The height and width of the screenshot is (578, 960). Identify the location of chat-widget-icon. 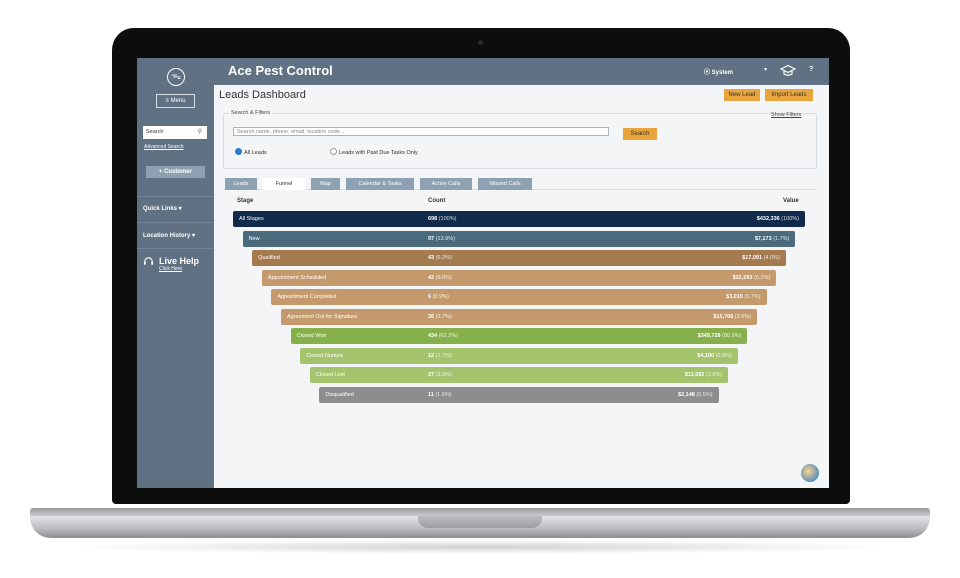
(810, 473).